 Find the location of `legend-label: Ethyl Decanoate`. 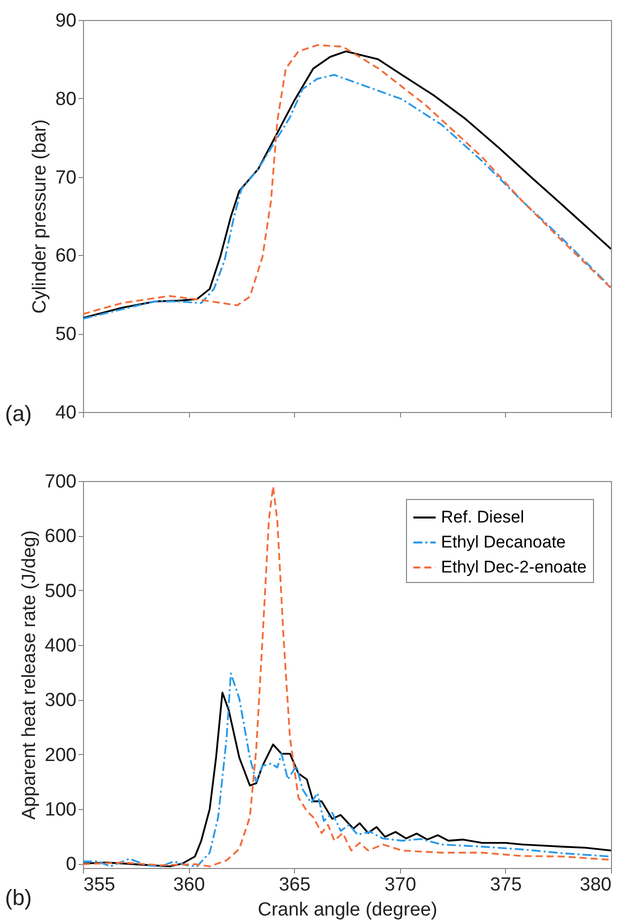

legend-label: Ethyl Decanoate is located at coordinates (503, 542).